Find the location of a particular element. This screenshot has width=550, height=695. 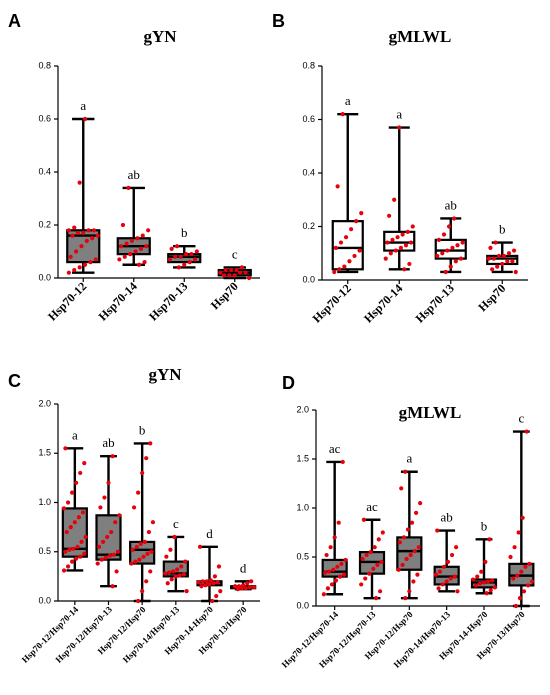

x-category-label: Hsp70-12 is located at coordinates (67, 301).